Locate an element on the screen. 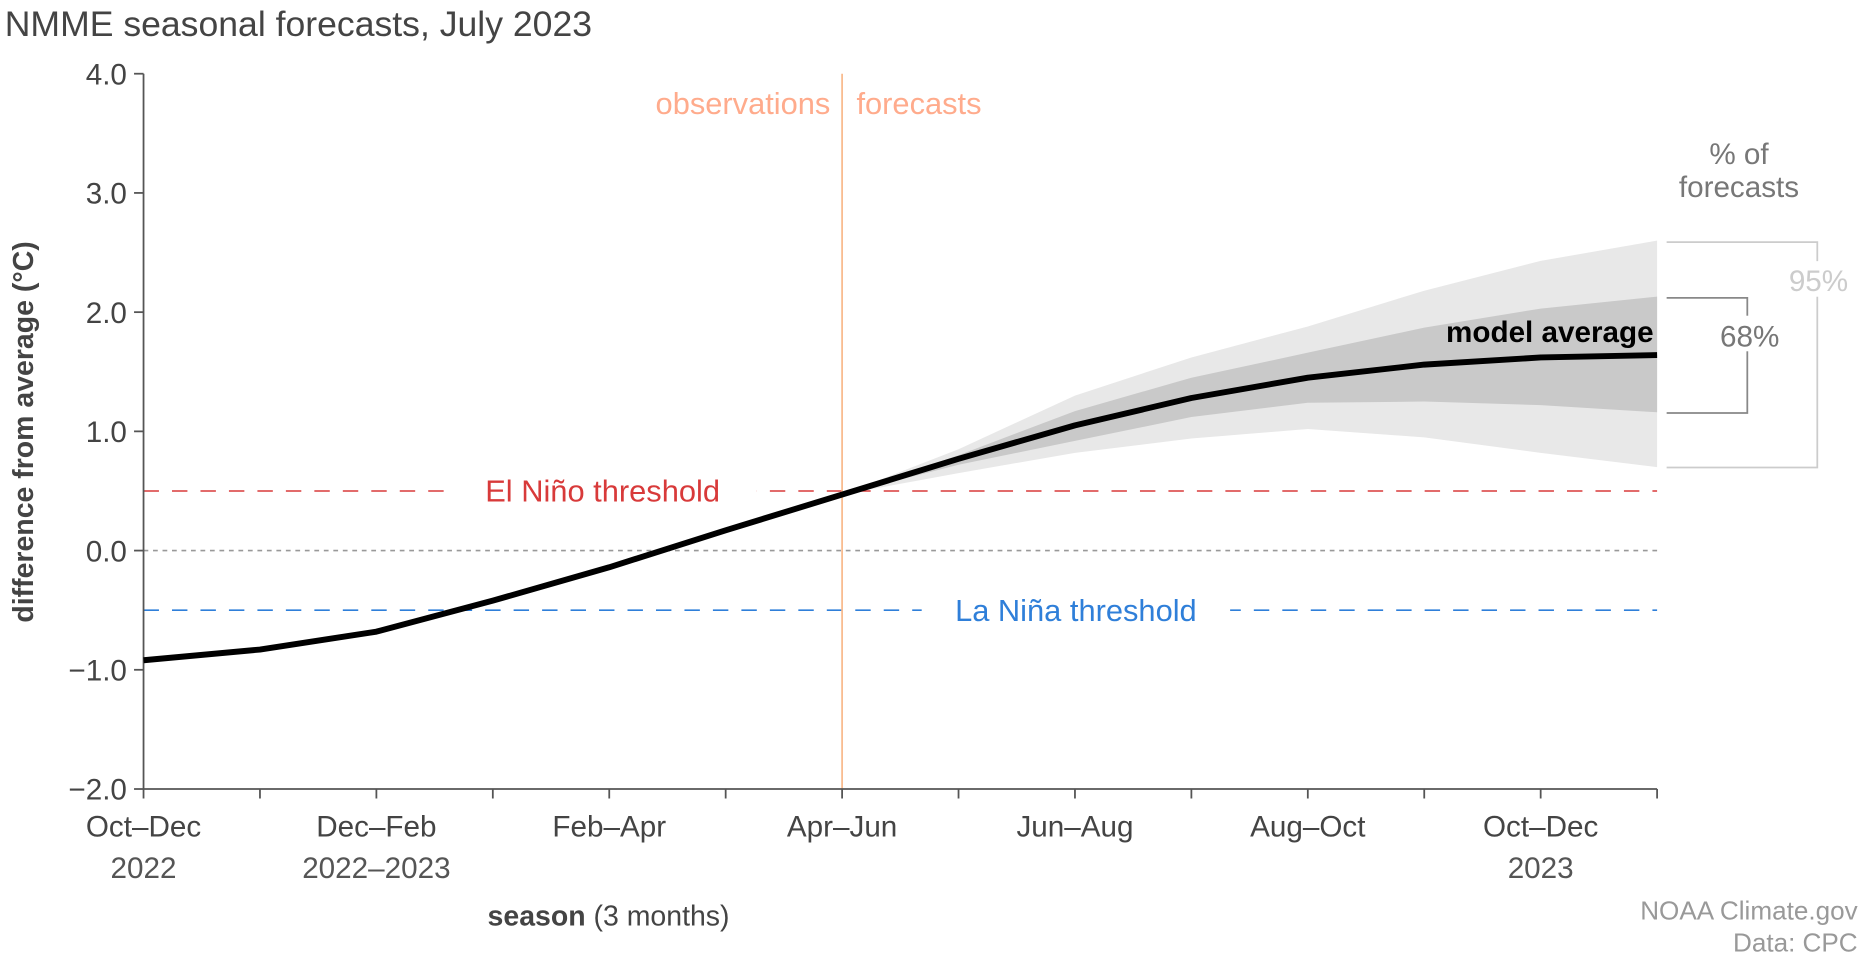  el-nino-threshold-label: El Niño threshold is located at coordinates (602, 491).